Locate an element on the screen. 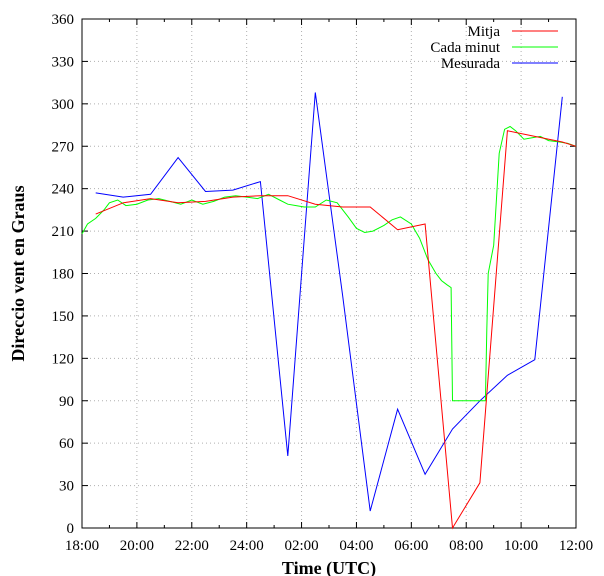 The image size is (604, 576). y-tick-label: 0 is located at coordinates (71, 529).